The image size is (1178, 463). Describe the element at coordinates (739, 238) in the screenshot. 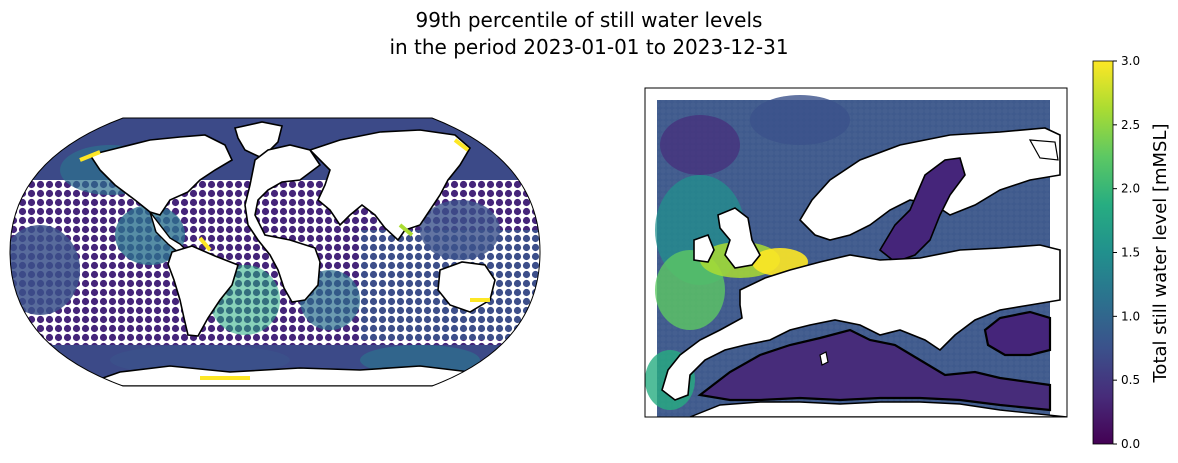

I see `great-britain-land` at that location.